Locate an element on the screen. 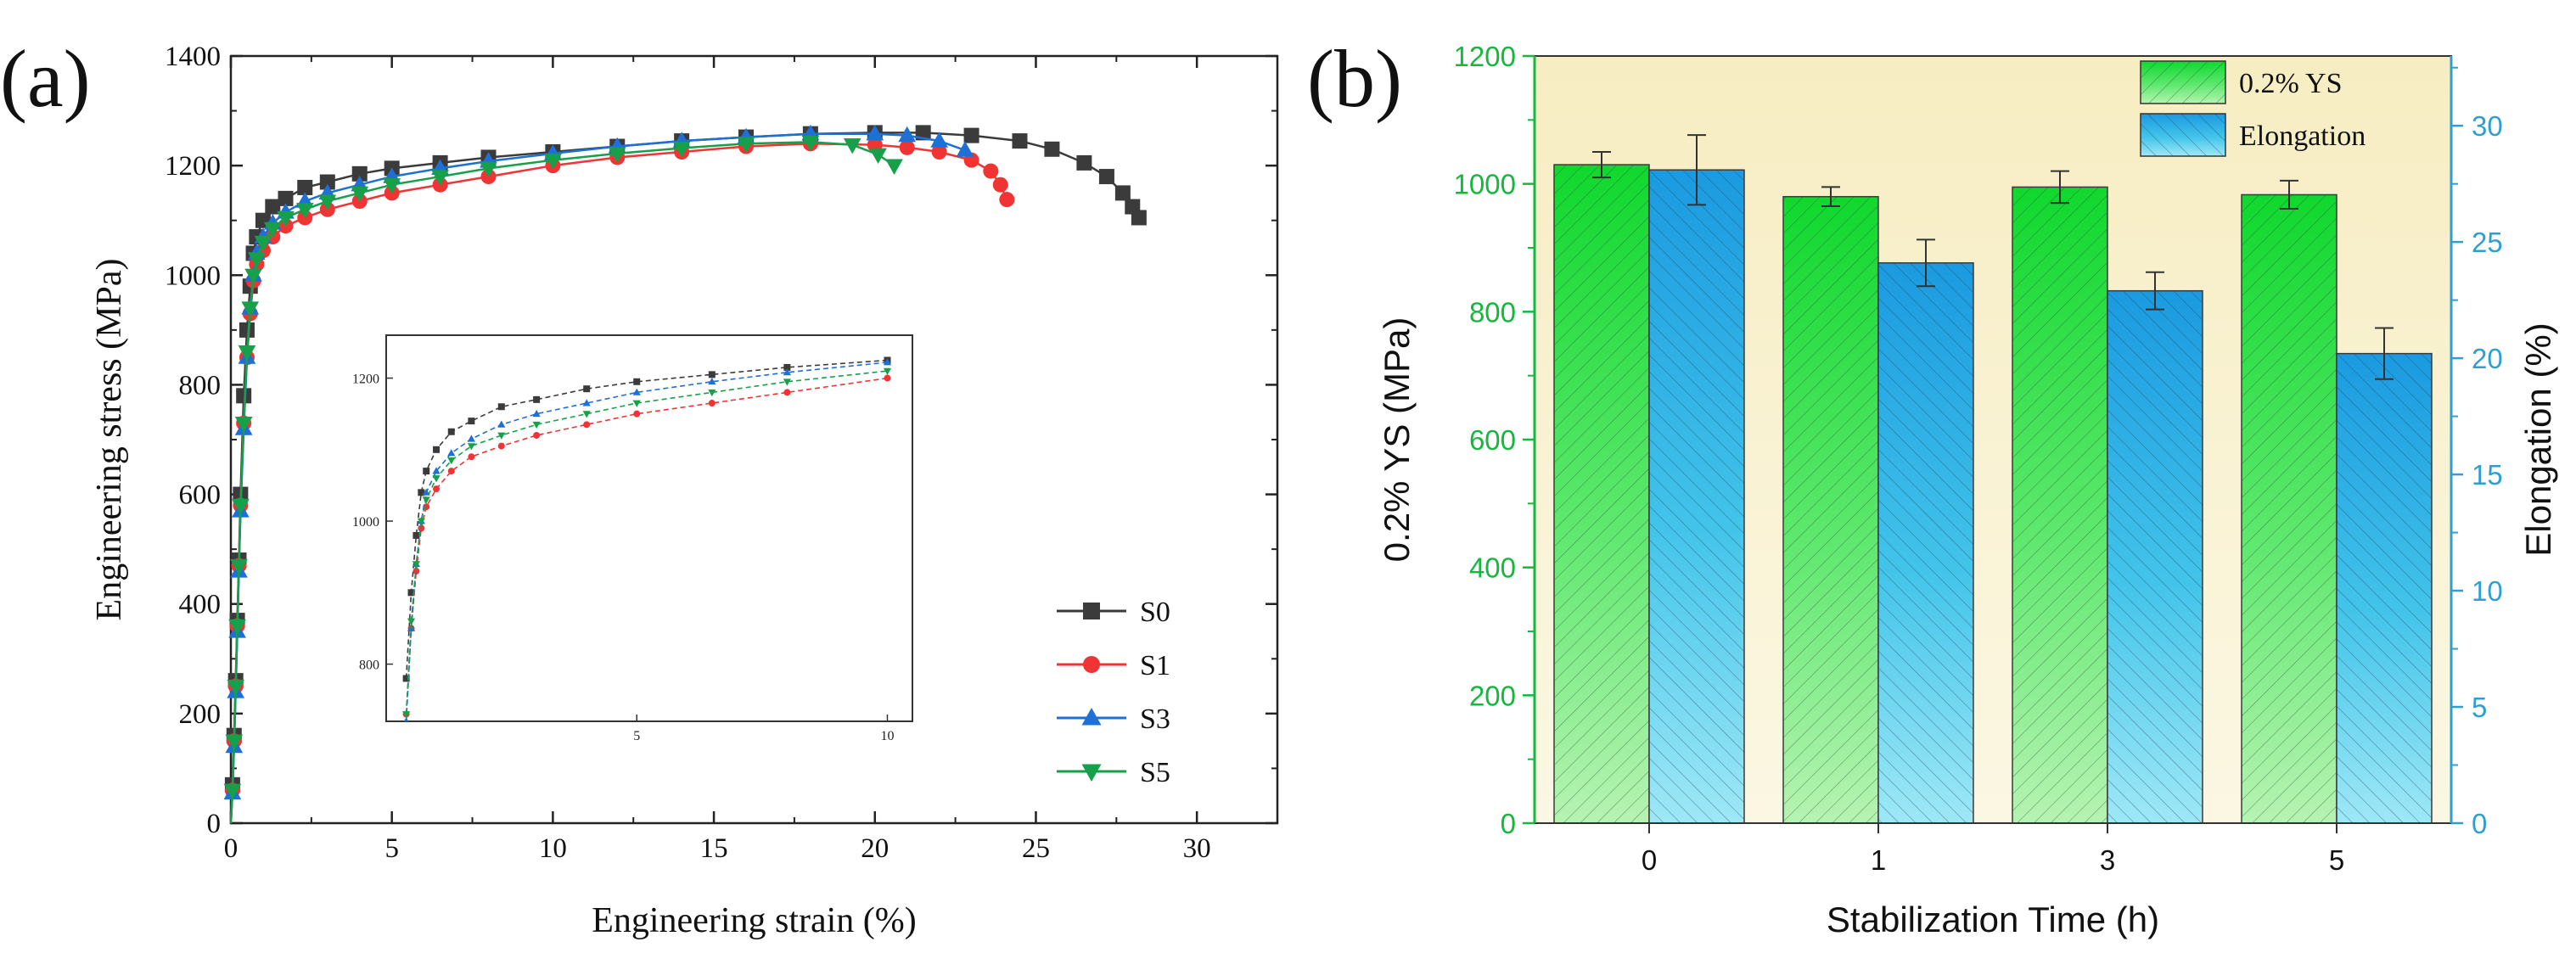 This screenshot has height=953, width=2576. legend-b: 0.2% YS Elongation is located at coordinates (2253, 108).